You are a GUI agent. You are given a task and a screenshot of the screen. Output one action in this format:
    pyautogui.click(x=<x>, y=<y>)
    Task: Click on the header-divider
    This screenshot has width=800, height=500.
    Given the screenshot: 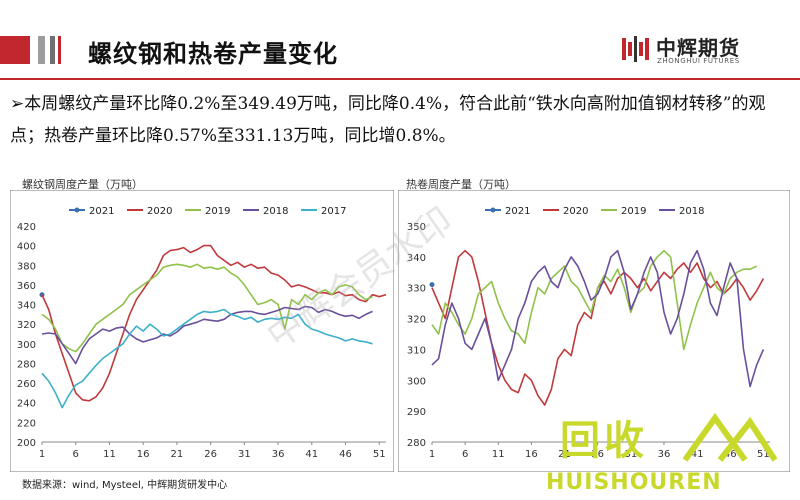 What is the action you would take?
    pyautogui.click(x=400, y=79)
    